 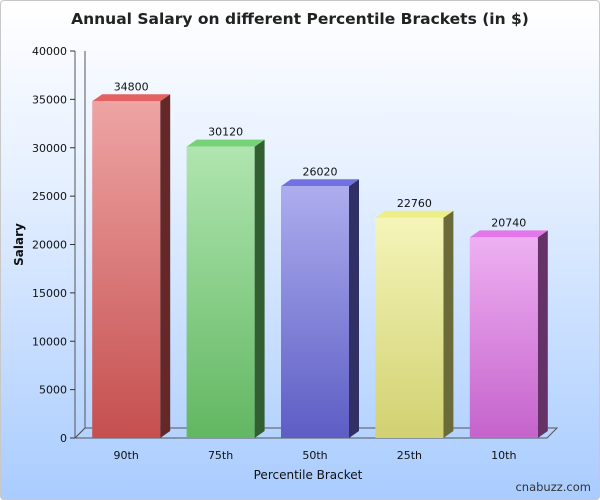 I want to click on y-tick-label: 10000, so click(x=49, y=341).